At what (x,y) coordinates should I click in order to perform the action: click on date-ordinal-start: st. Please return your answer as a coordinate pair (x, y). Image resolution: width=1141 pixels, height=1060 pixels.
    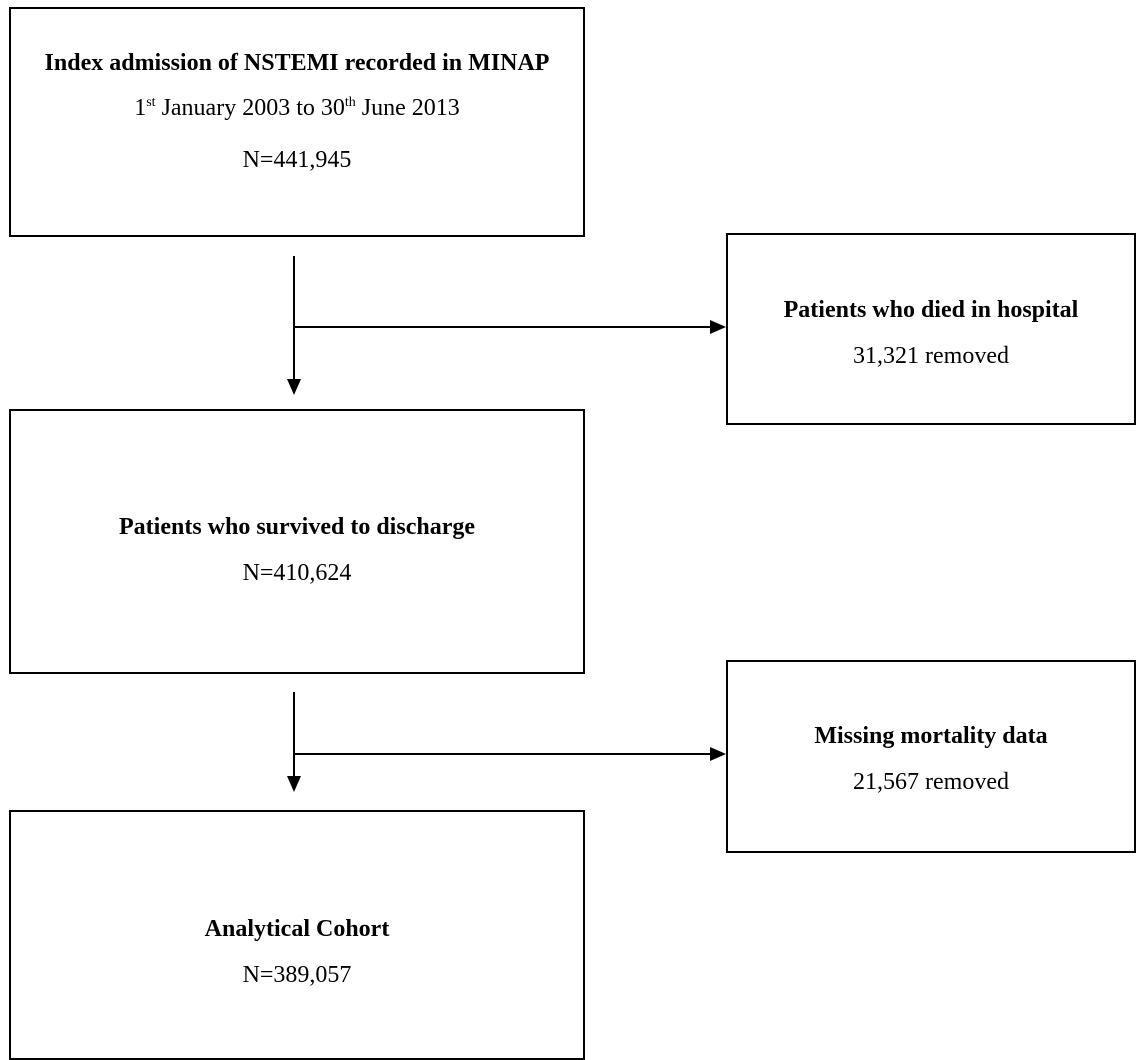
    Looking at the image, I should click on (151, 102).